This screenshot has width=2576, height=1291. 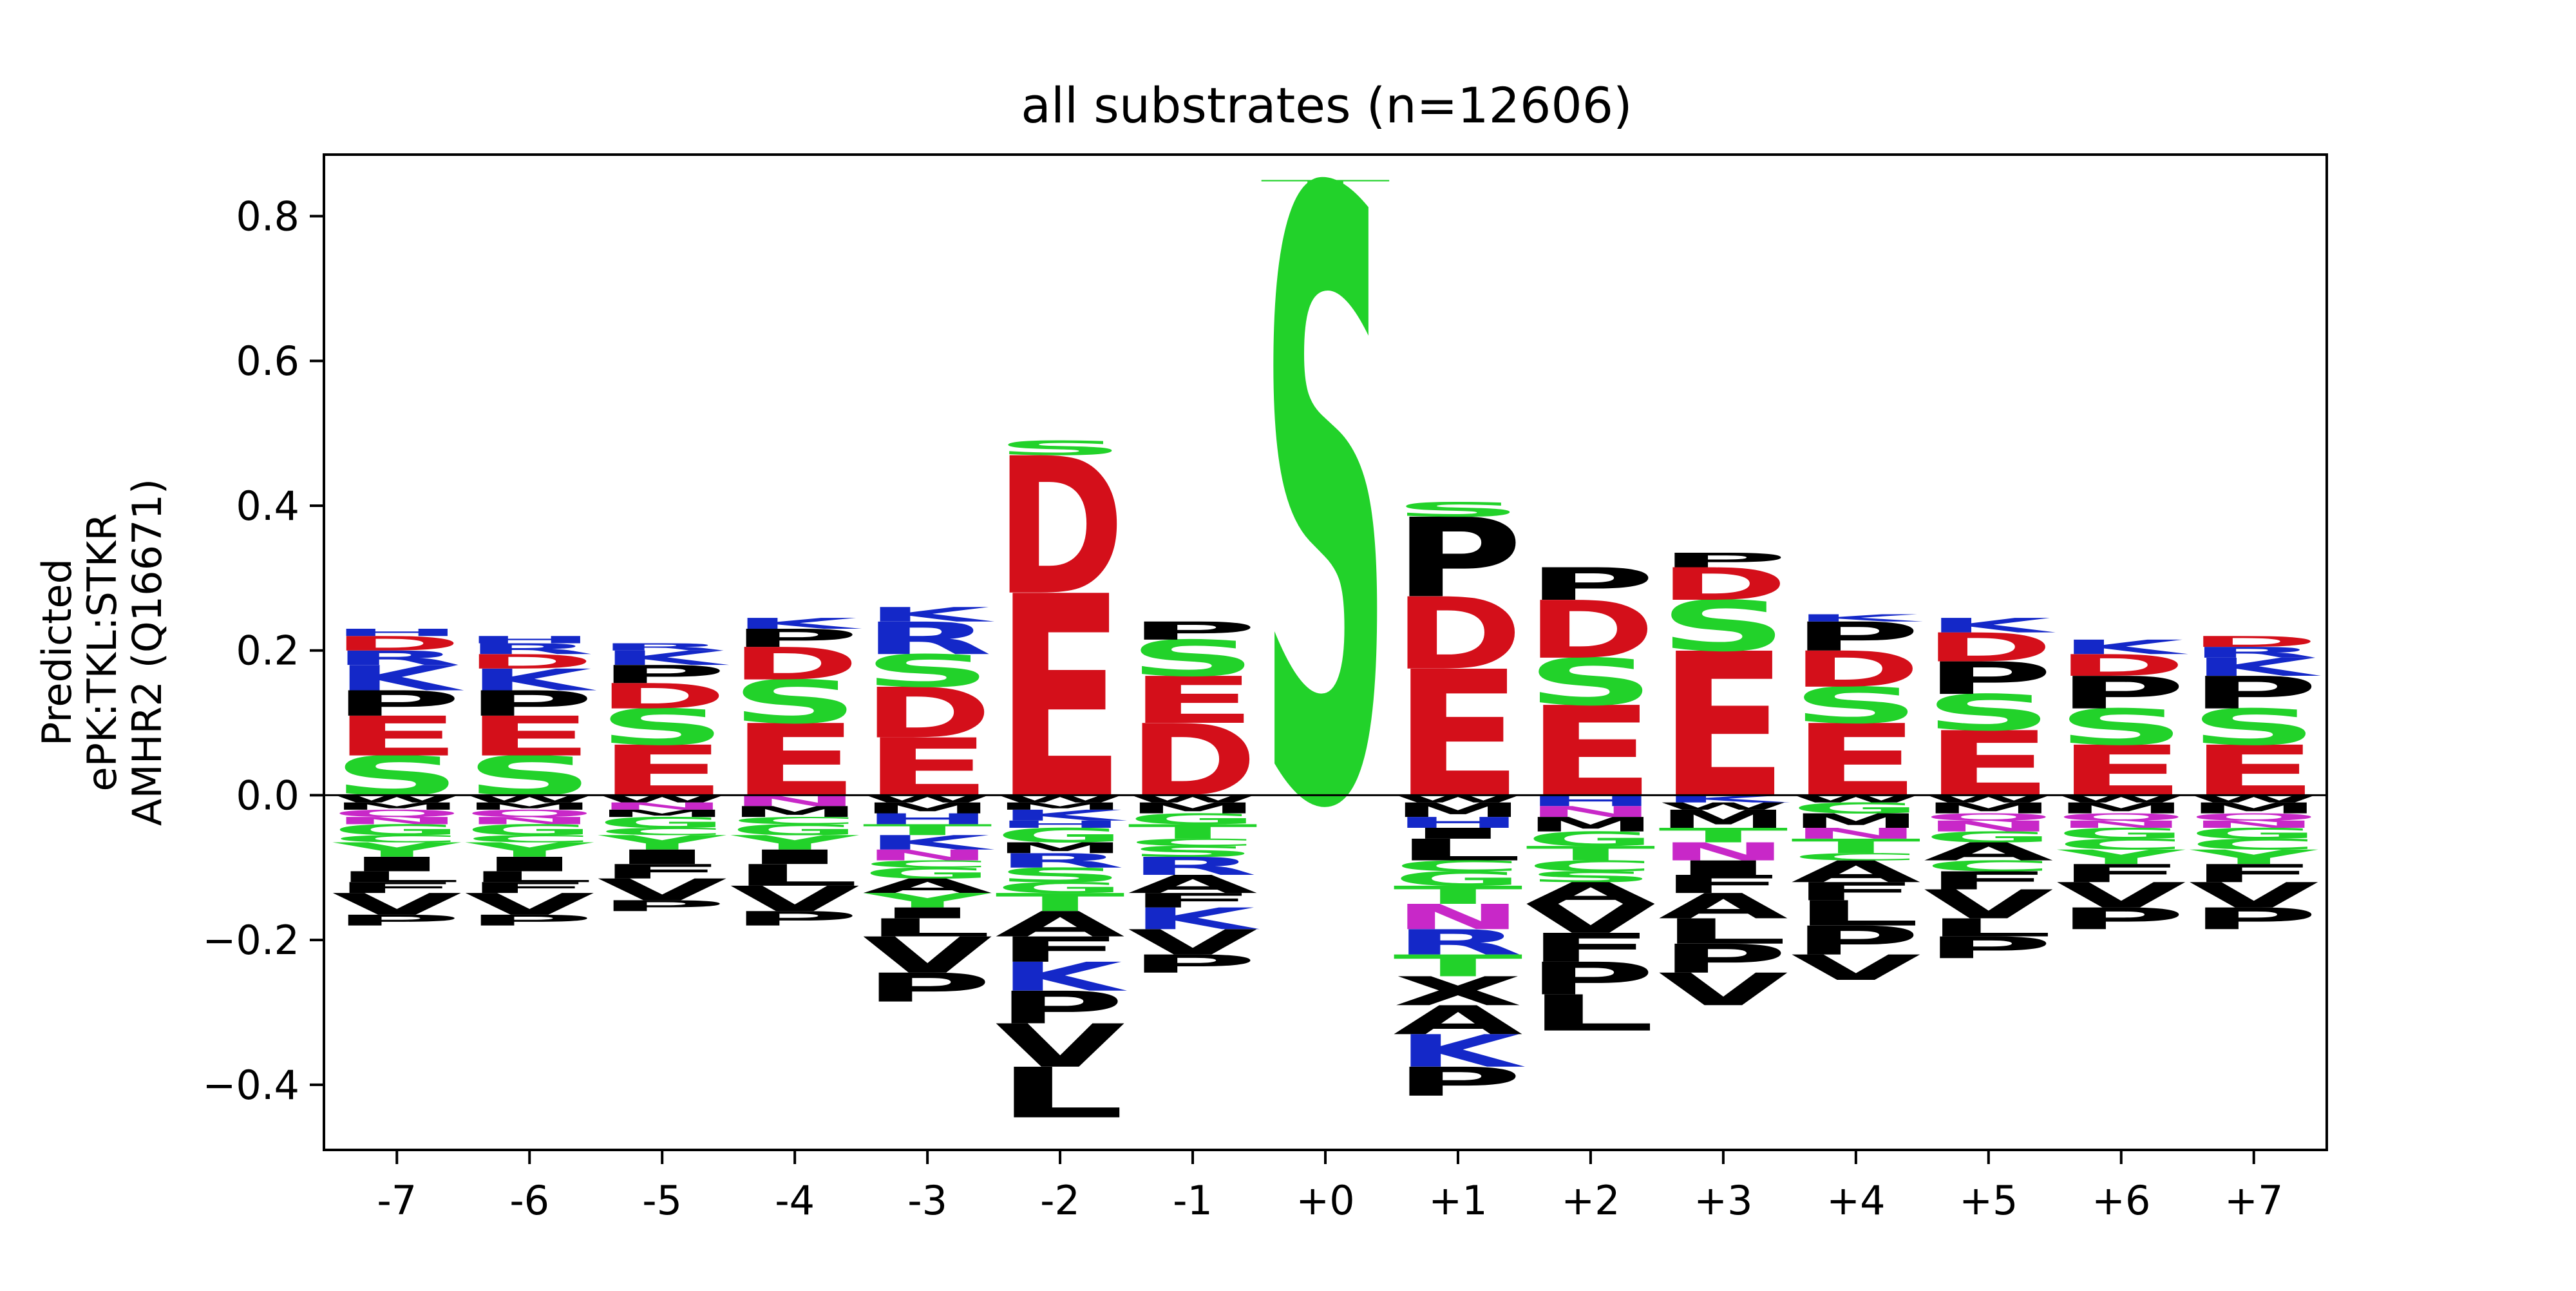 What do you see at coordinates (1591, 812) in the screenshot?
I see `logo-letter-n-pos-+2: N` at bounding box center [1591, 812].